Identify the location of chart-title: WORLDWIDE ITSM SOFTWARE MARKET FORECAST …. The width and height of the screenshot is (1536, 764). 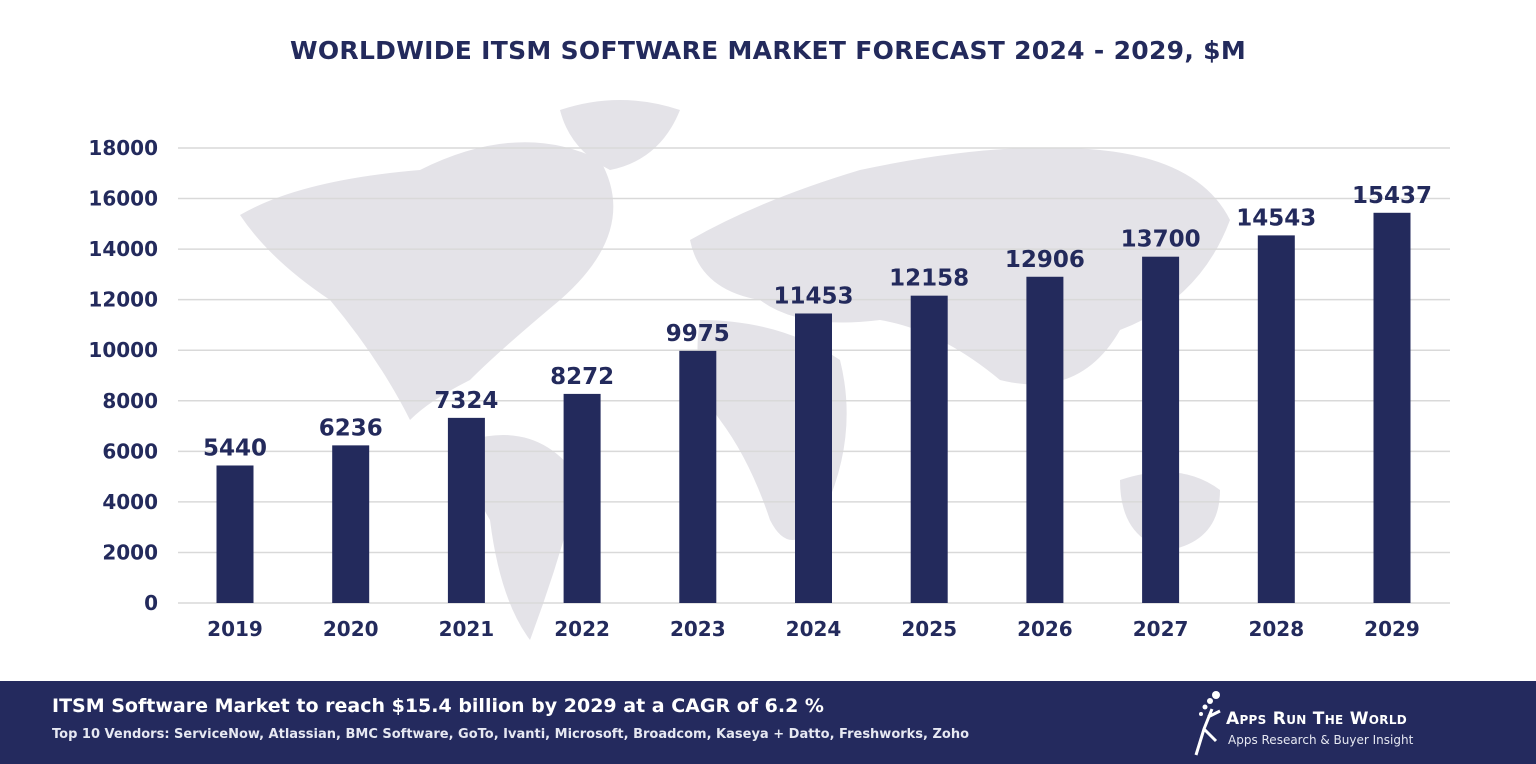
(768, 50).